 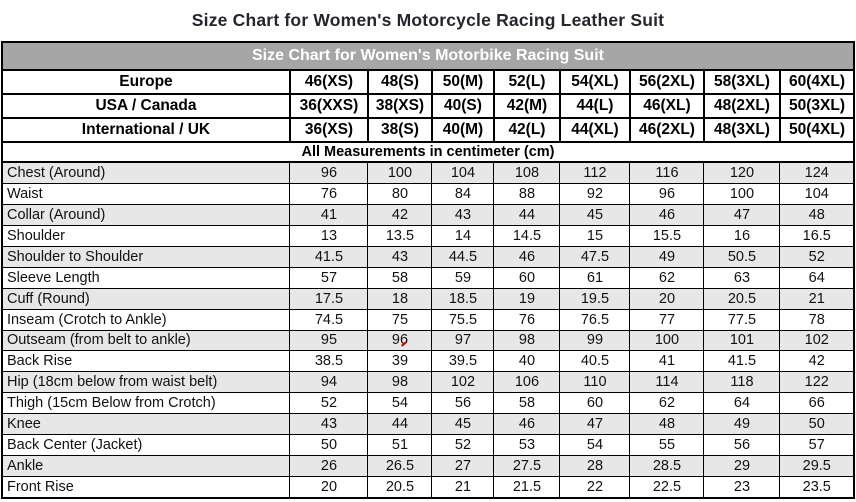 What do you see at coordinates (742, 319) in the screenshot?
I see `value-cell: 77.5` at bounding box center [742, 319].